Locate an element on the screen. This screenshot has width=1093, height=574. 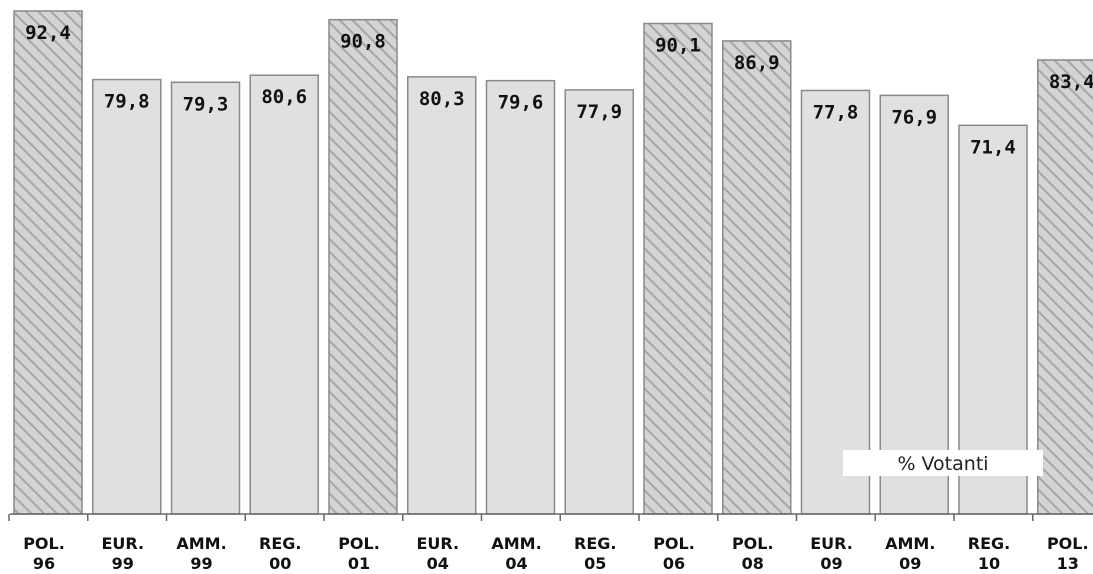
tick-label-year-6: 04 is located at coordinates (516, 563).